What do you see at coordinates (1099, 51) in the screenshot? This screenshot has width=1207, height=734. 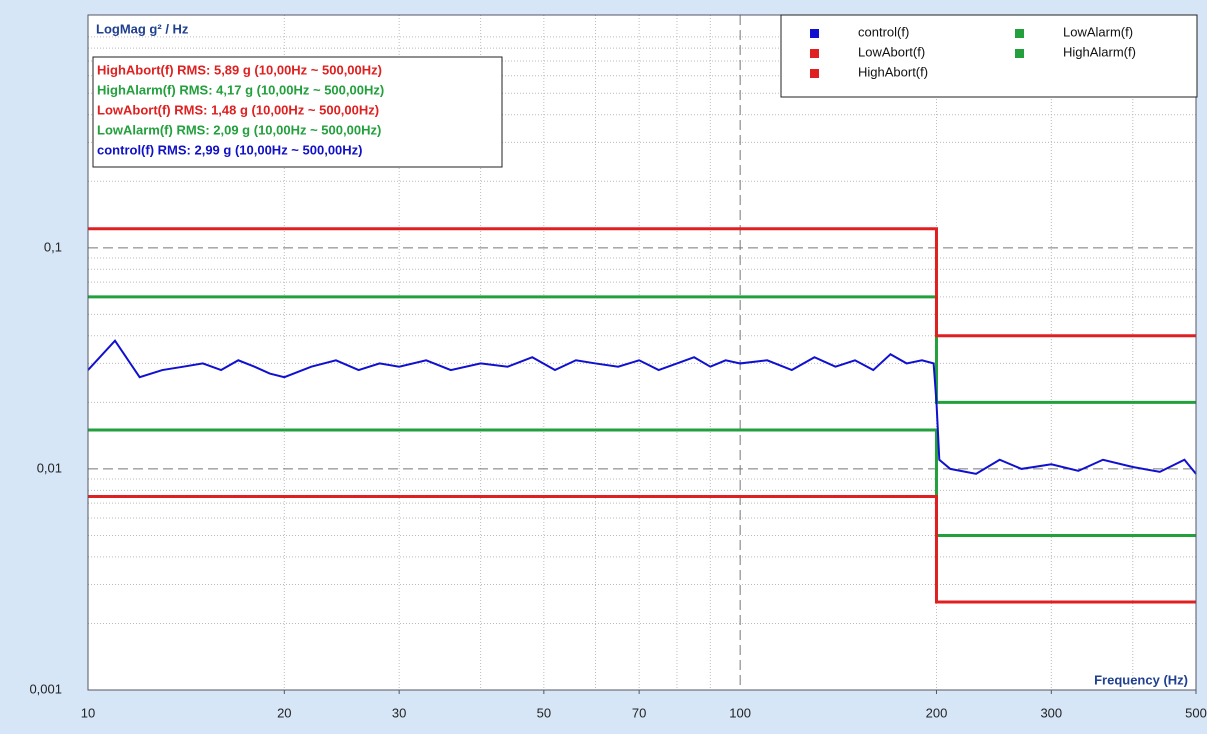 I see `legend-label: HighAlarm(f)` at bounding box center [1099, 51].